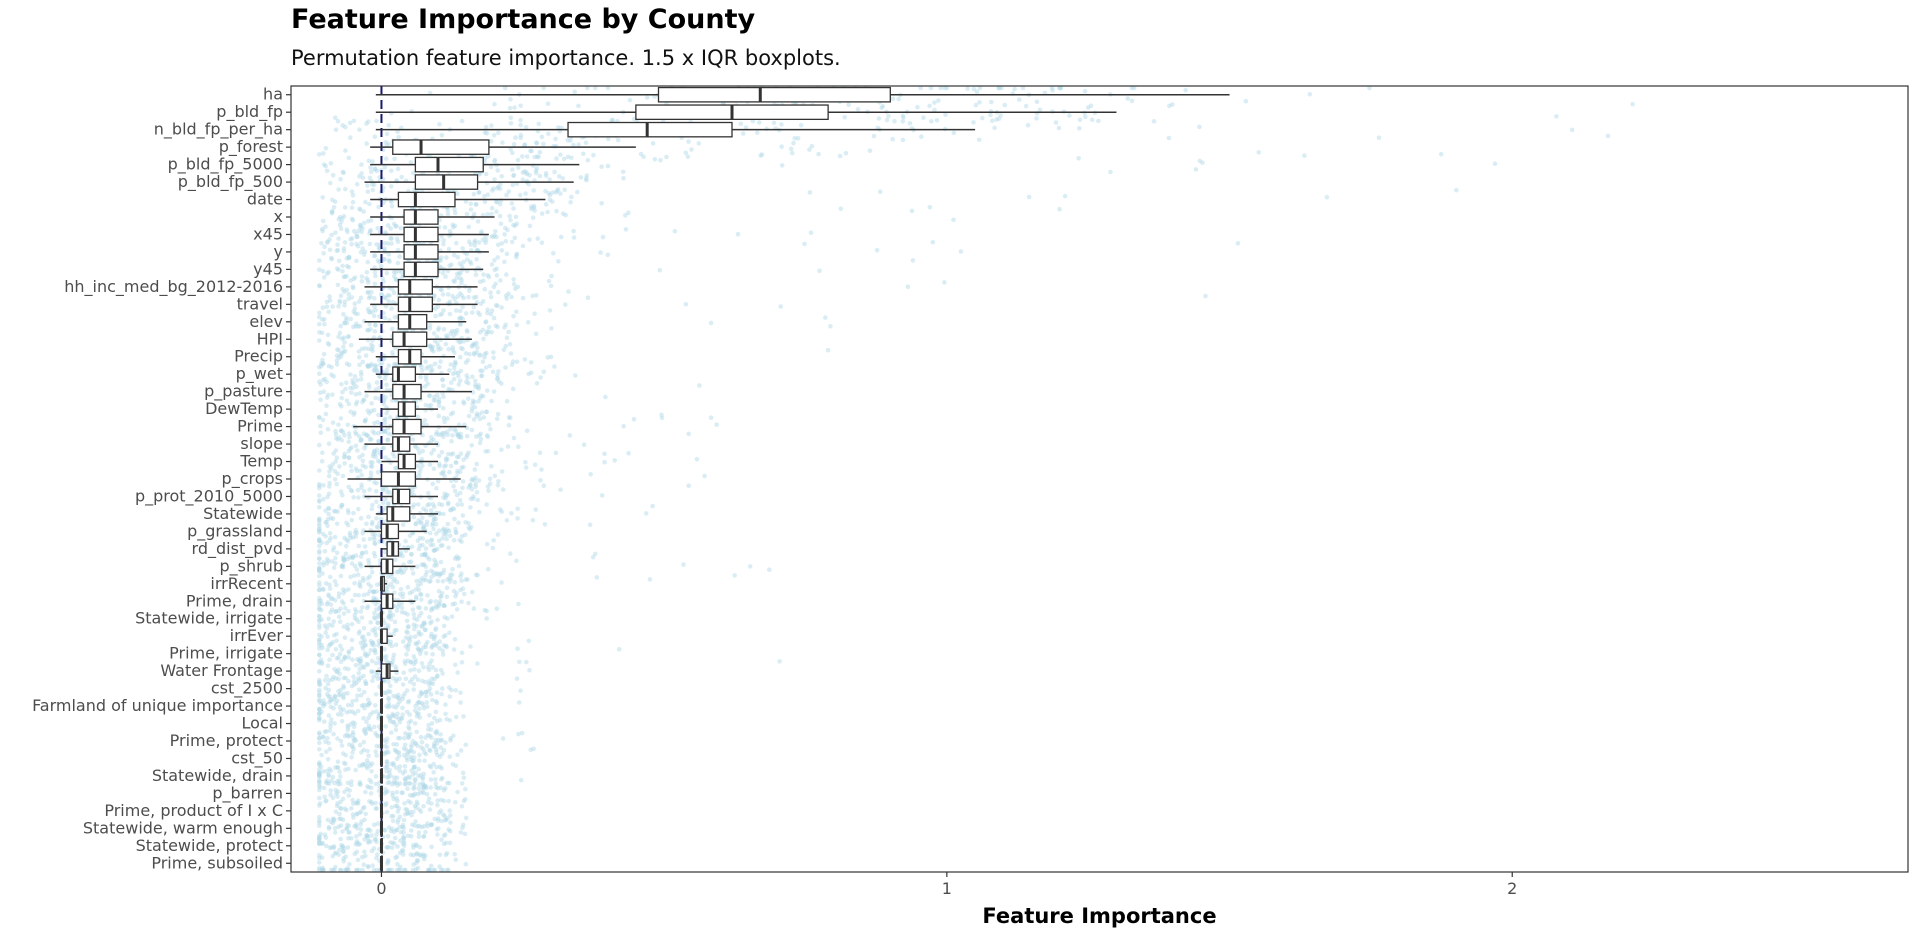  What do you see at coordinates (273, 94) in the screenshot?
I see `y-tick-label: ha` at bounding box center [273, 94].